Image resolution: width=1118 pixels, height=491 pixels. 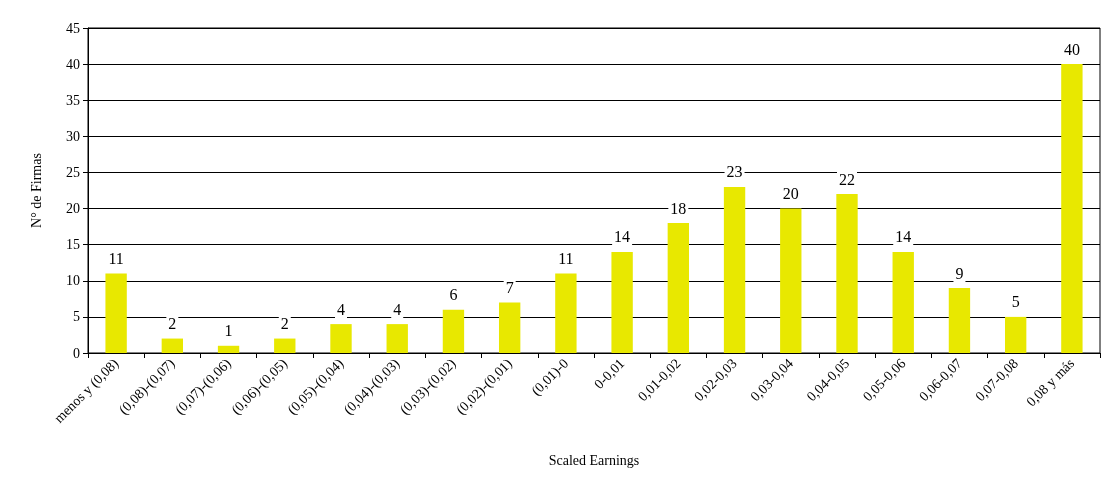 I want to click on y-tick-label: 20, so click(x=73, y=209).